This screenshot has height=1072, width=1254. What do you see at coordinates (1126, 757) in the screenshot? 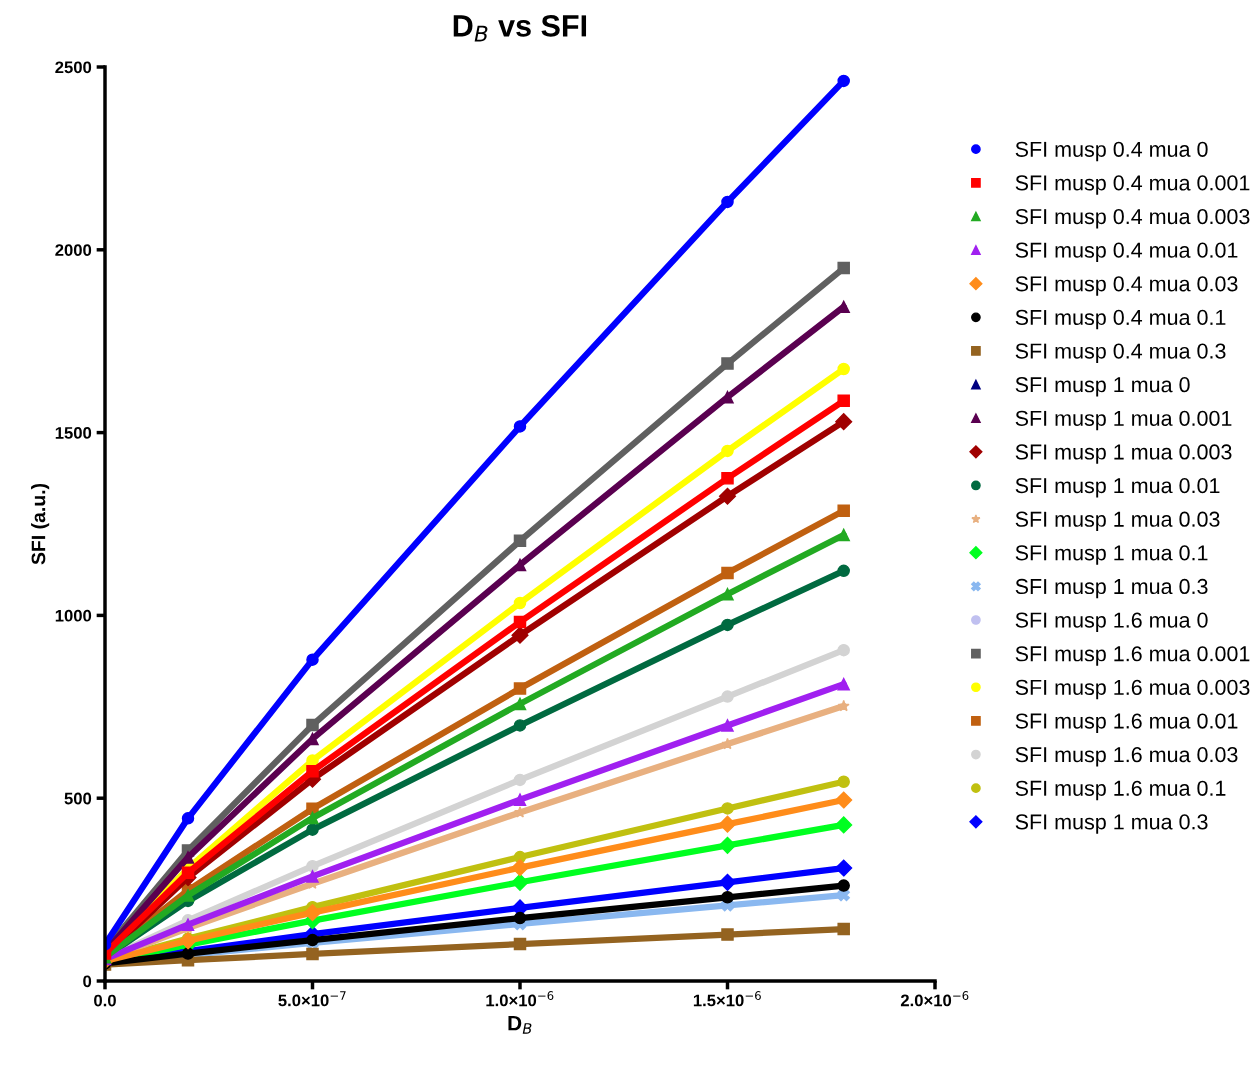
I see `legend-label: SFI musp 1.6 mua 0.03` at bounding box center [1126, 757].